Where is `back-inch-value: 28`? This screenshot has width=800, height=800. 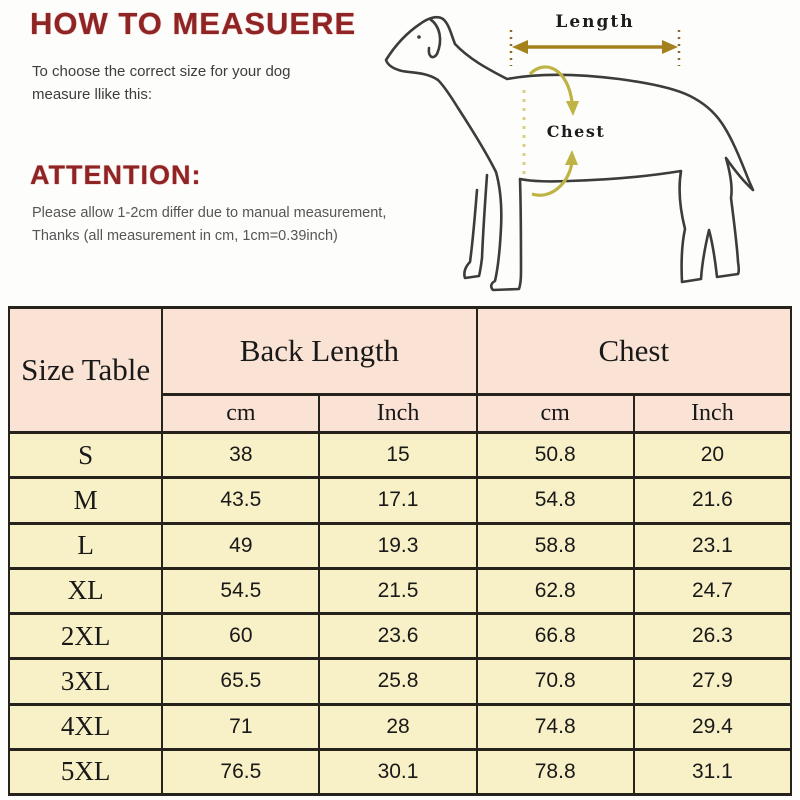
back-inch-value: 28 is located at coordinates (398, 726).